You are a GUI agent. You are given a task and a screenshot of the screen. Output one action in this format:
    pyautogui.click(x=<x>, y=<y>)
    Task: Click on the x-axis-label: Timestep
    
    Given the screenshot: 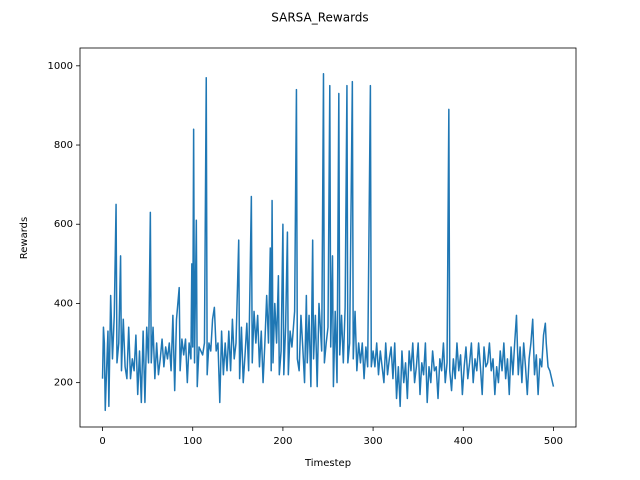 What is the action you would take?
    pyautogui.click(x=327, y=463)
    